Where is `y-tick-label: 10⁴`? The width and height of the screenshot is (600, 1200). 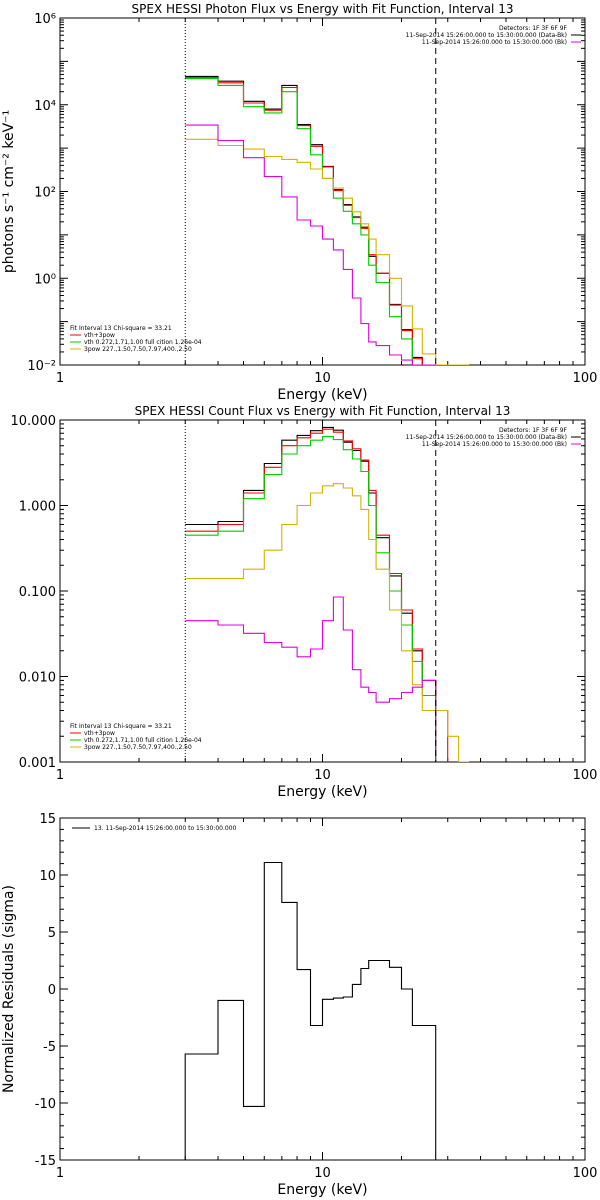 y-tick-label: 10⁴ is located at coordinates (45, 106).